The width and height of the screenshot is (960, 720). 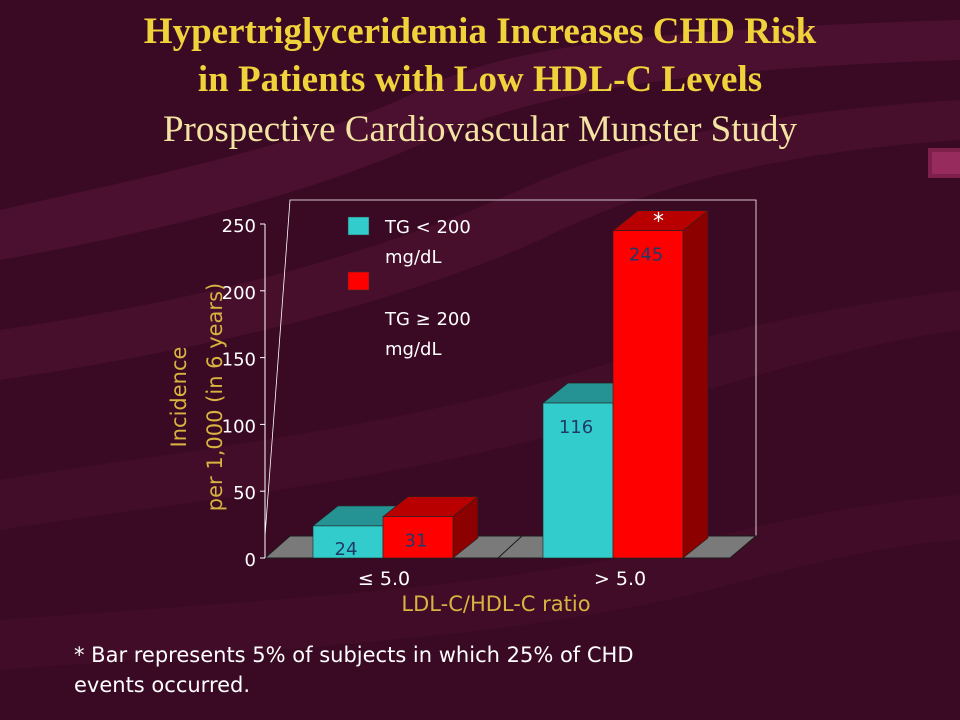 What do you see at coordinates (480, 31) in the screenshot?
I see `slide-title-line1: Hypertriglyceridemia Increases CHD Risk` at bounding box center [480, 31].